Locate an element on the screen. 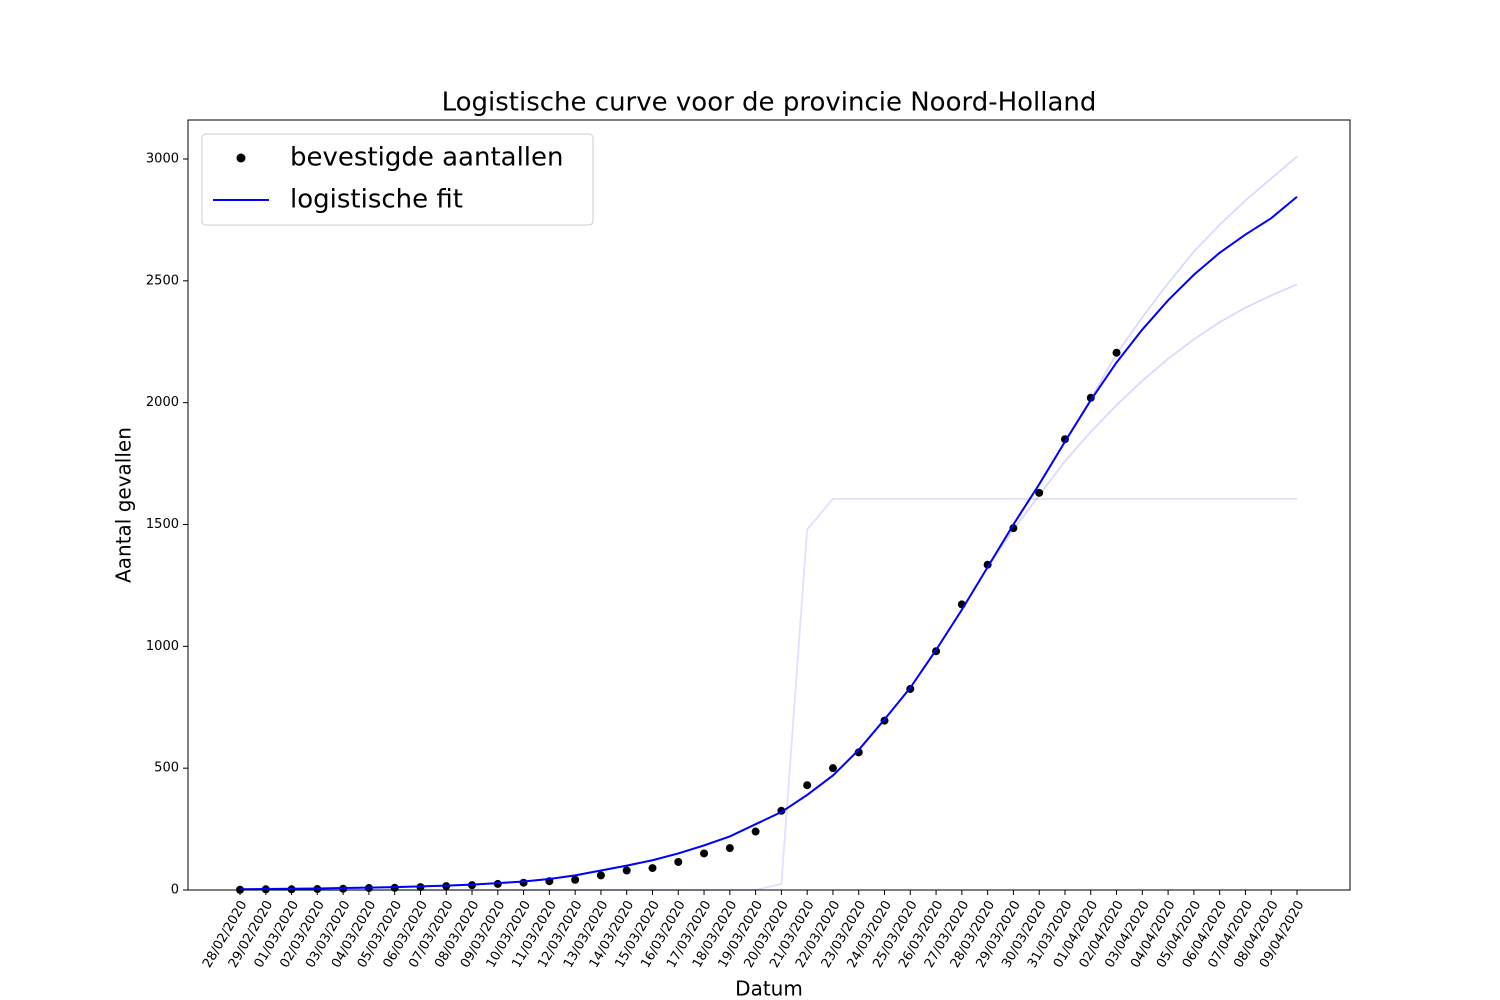 This screenshot has width=1500, height=1000. y-tick-label: 1500 is located at coordinates (162, 524).